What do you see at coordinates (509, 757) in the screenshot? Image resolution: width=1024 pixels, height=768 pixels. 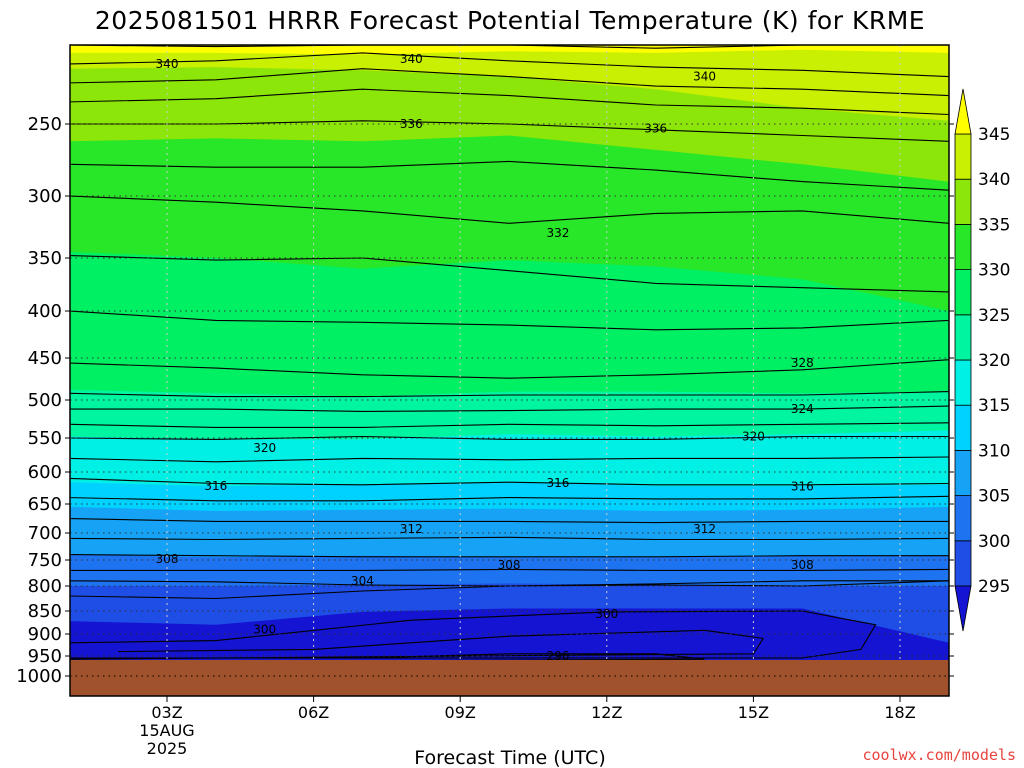 I see `x-axis-label: Forecast Time (UTC)` at bounding box center [509, 757].